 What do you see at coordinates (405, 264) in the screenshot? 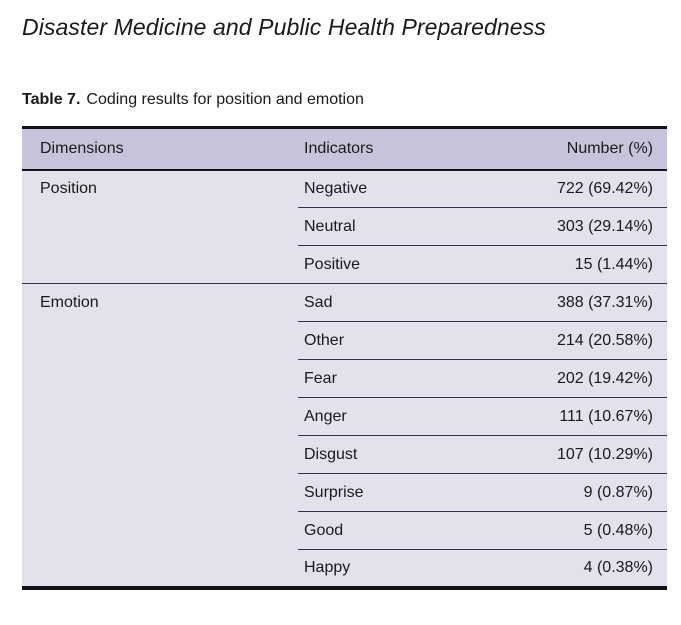
I see `indicator-cell: Positive` at bounding box center [405, 264].